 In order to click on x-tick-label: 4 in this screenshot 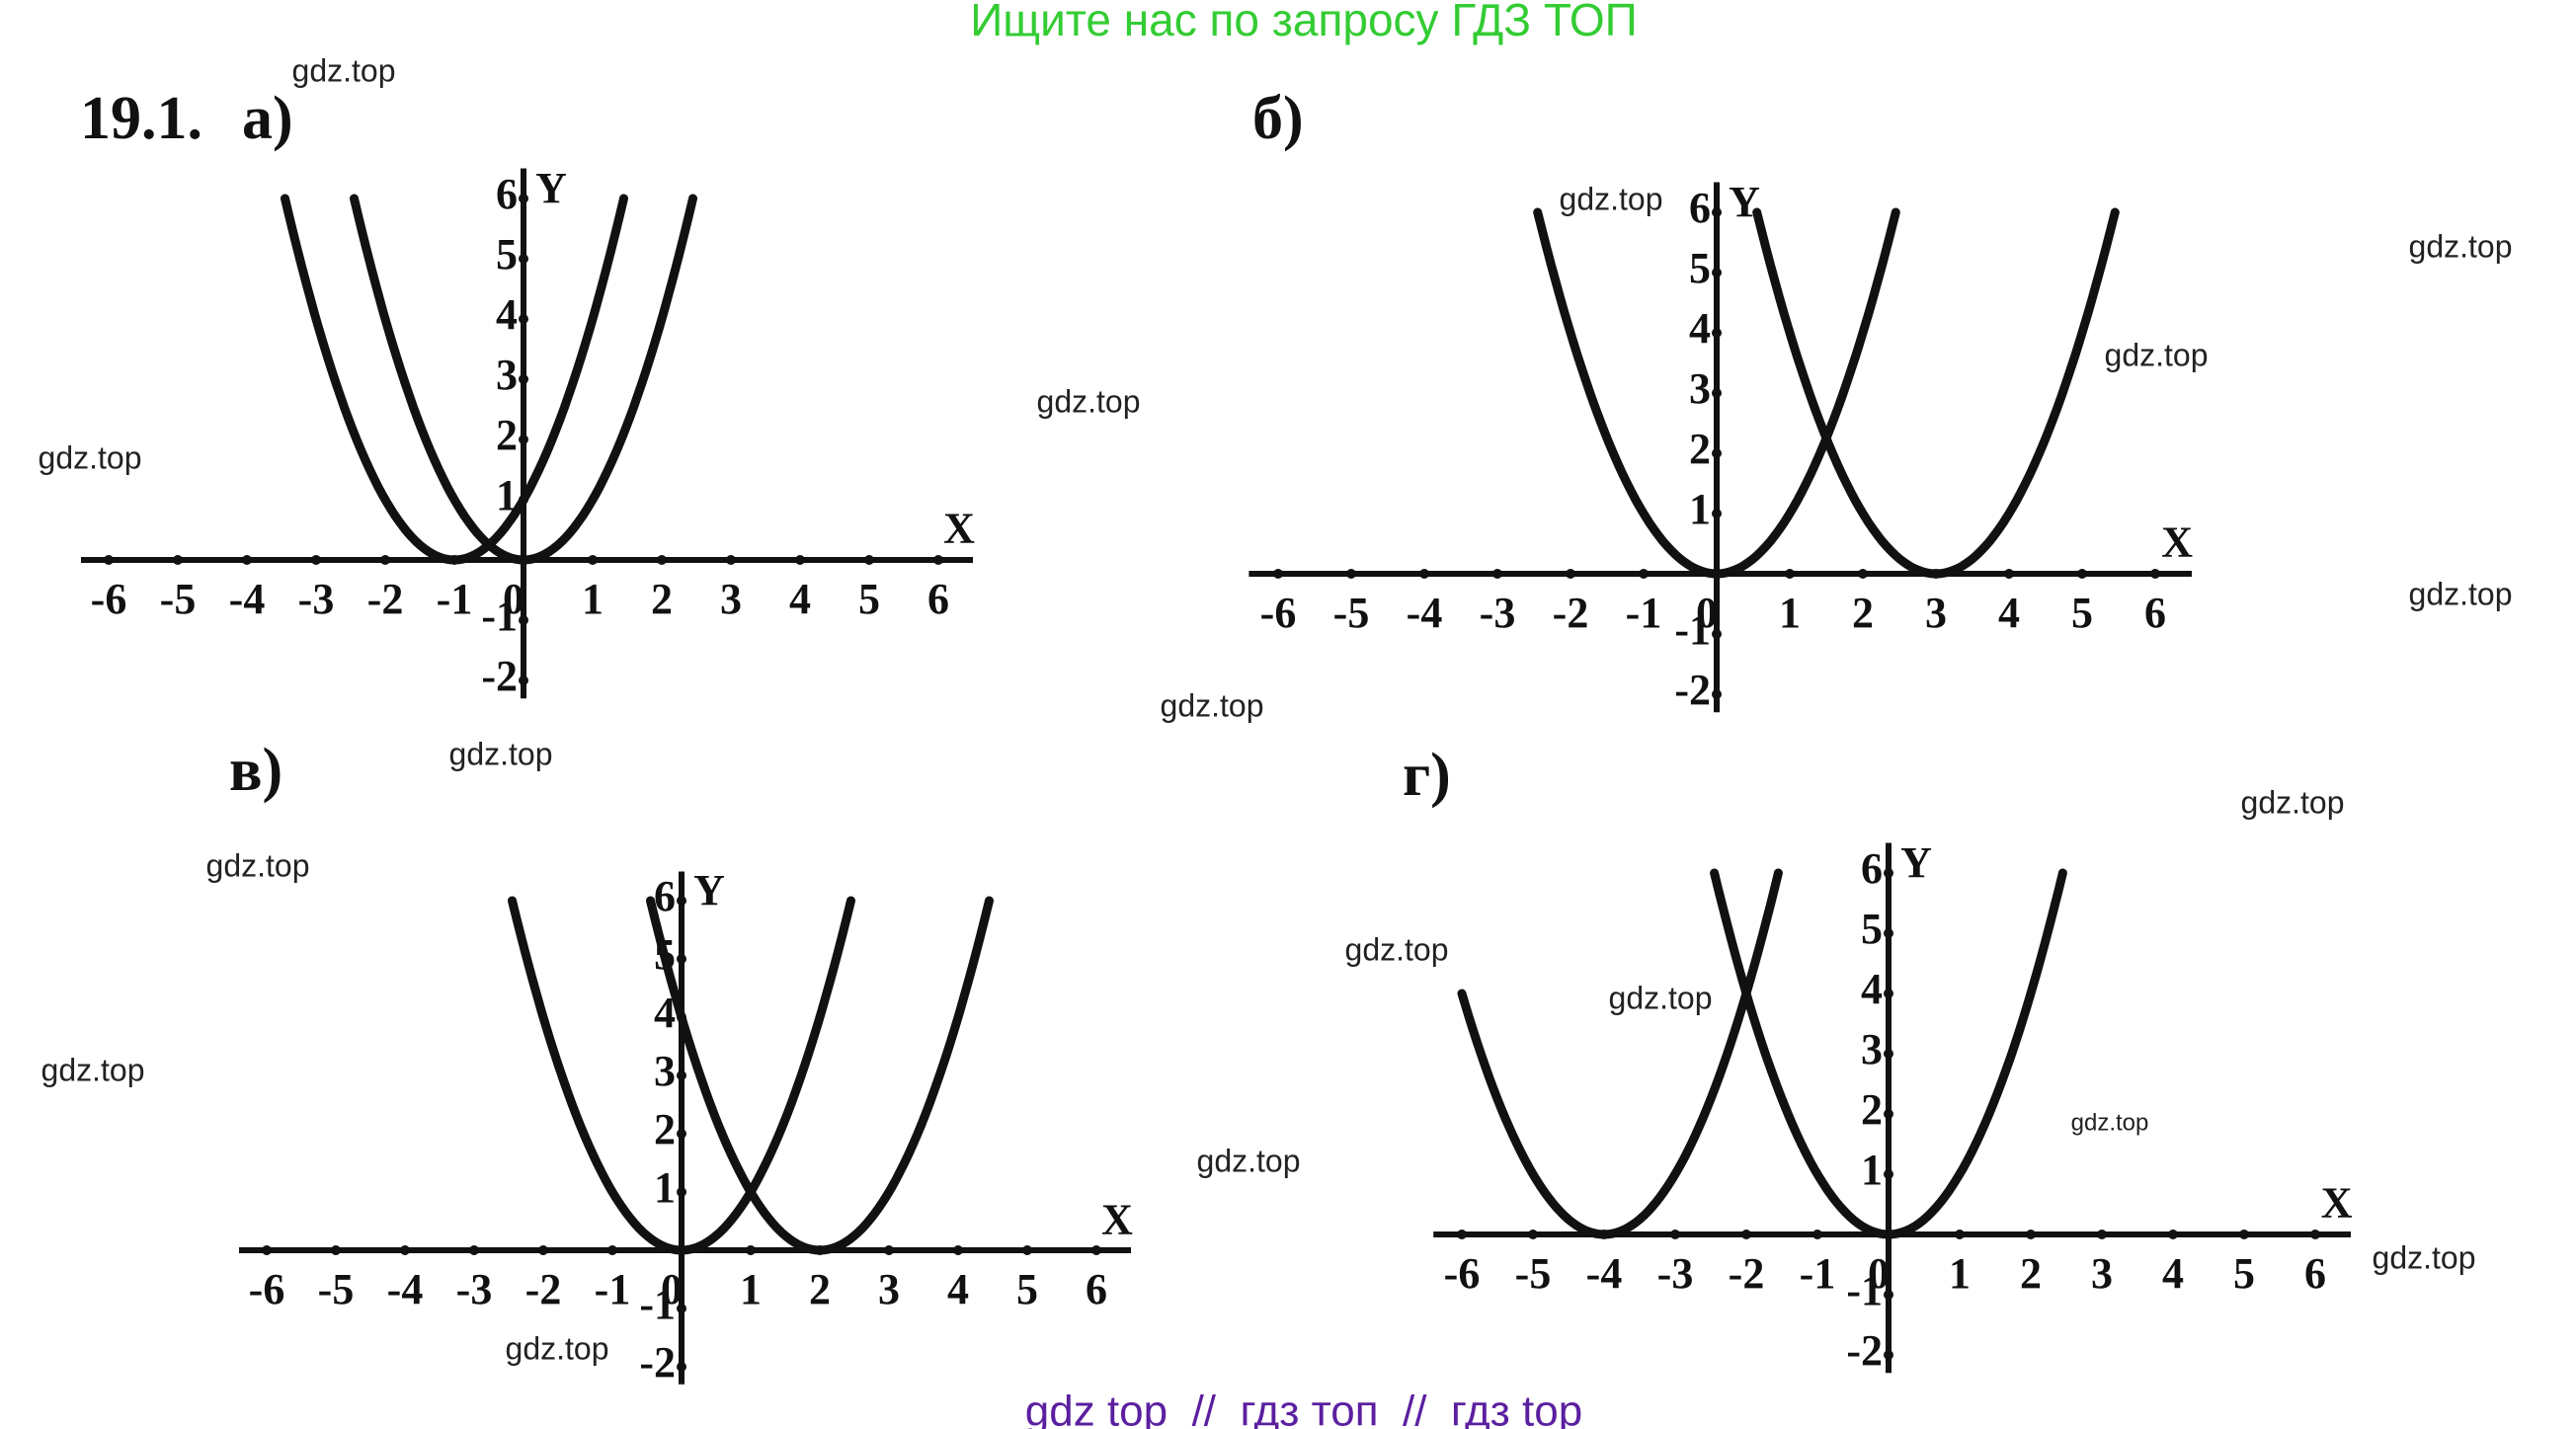, I will do `click(2173, 1273)`.